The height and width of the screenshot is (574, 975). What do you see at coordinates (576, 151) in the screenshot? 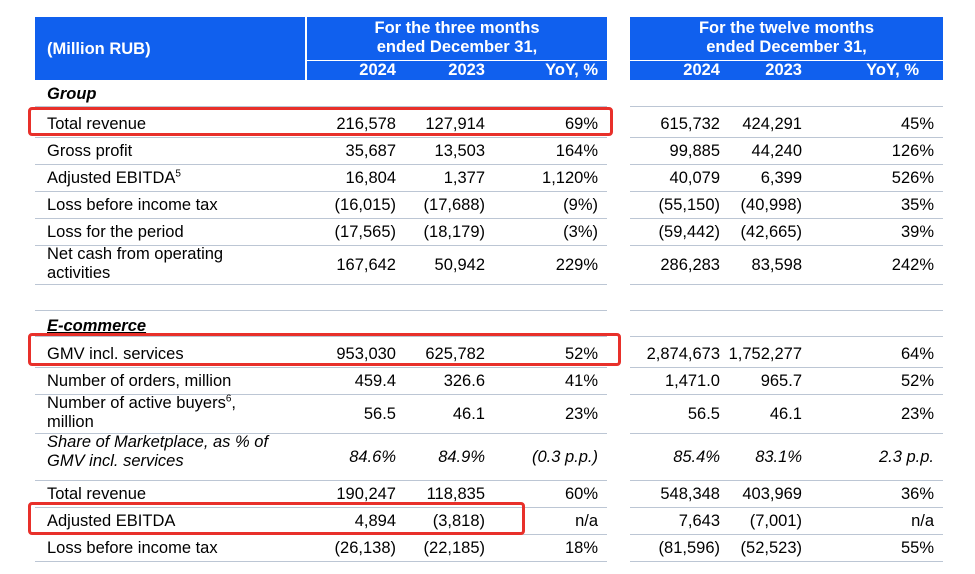
I see `cell-q-yoy: 164%` at bounding box center [576, 151].